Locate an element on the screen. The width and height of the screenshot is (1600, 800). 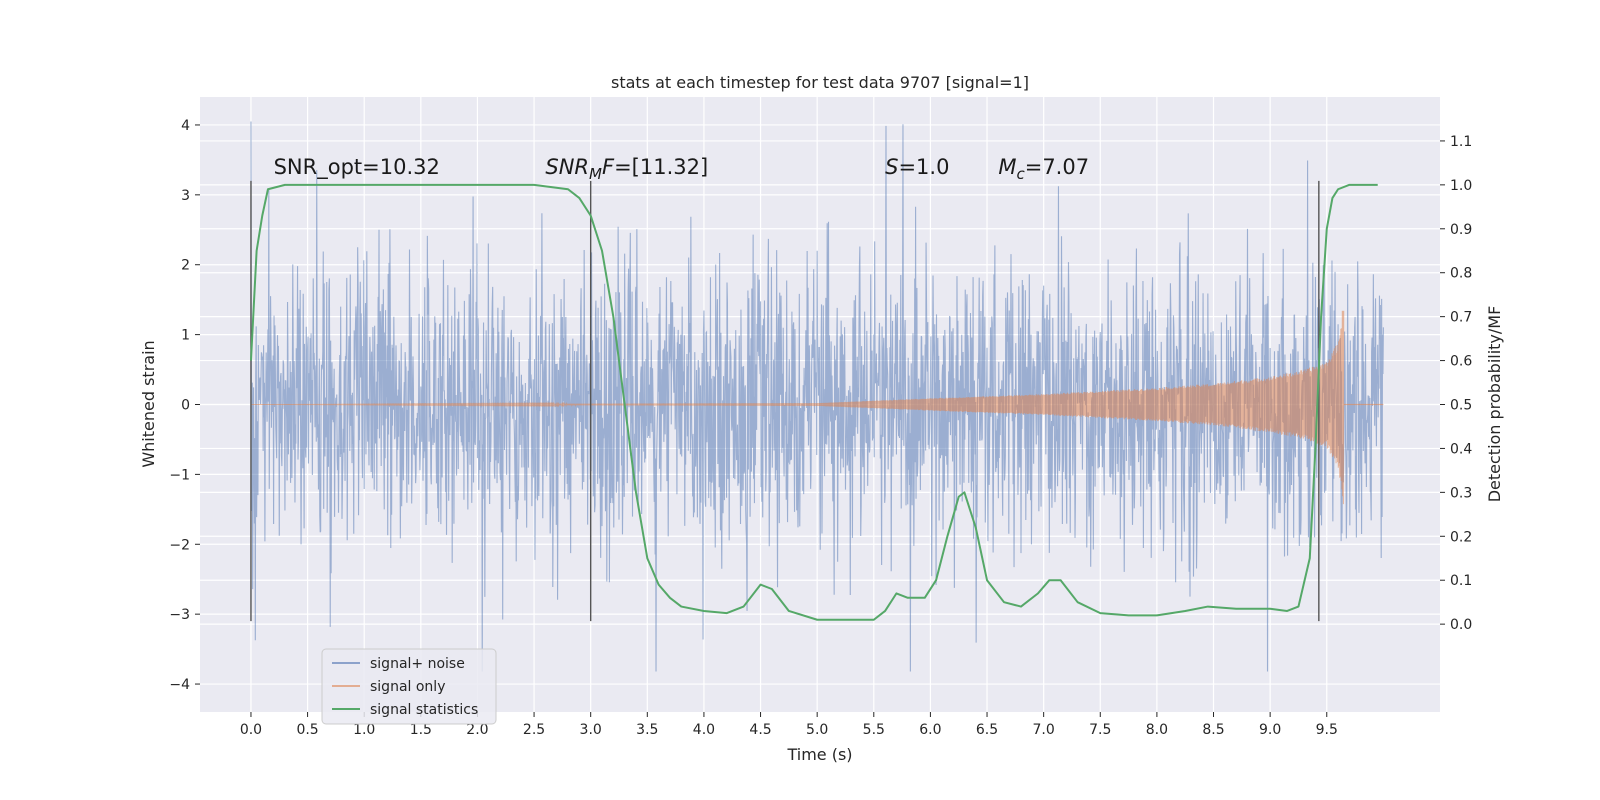
x-tick-label: 2.0 is located at coordinates (477, 730).